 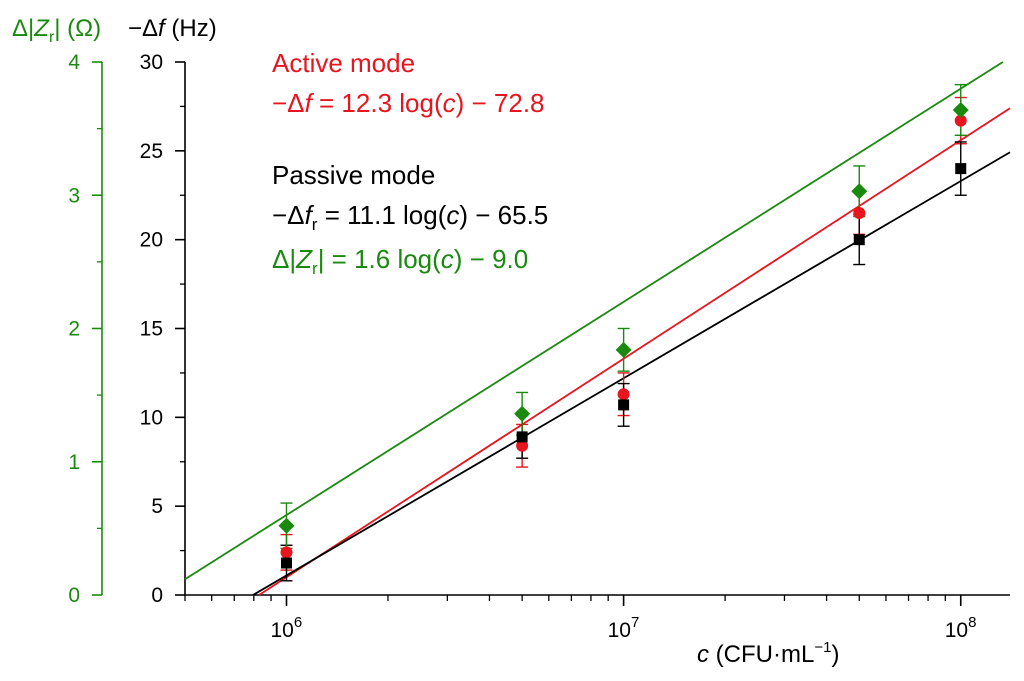 What do you see at coordinates (768, 653) in the screenshot?
I see `x-axis-title: c (CFU·mL−1)` at bounding box center [768, 653].